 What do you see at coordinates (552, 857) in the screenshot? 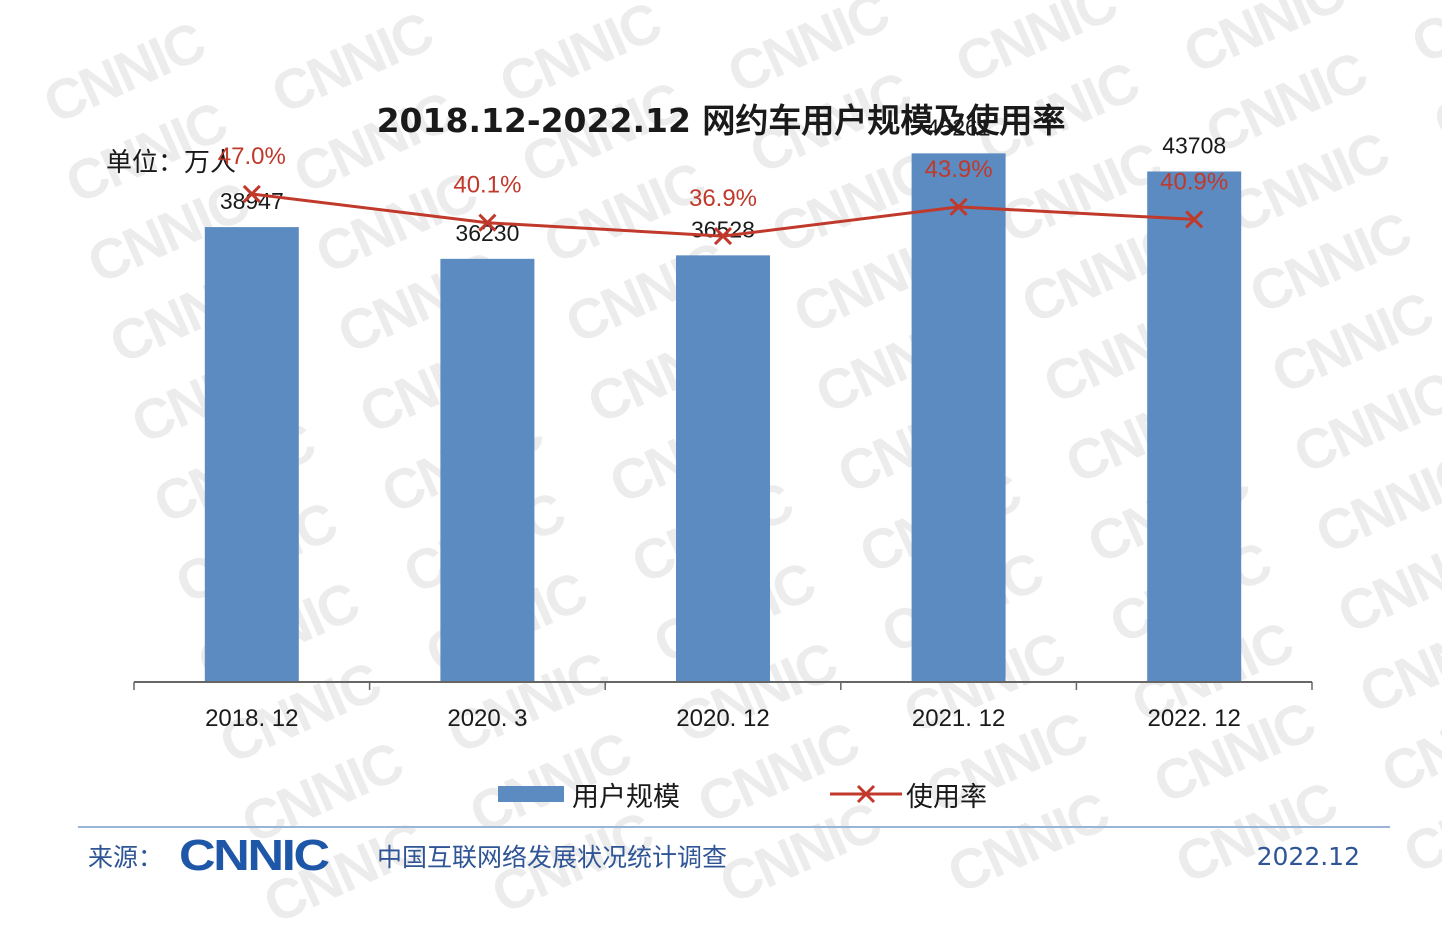
I see `source-organization: 中国互联网络发展状况统计调查` at bounding box center [552, 857].